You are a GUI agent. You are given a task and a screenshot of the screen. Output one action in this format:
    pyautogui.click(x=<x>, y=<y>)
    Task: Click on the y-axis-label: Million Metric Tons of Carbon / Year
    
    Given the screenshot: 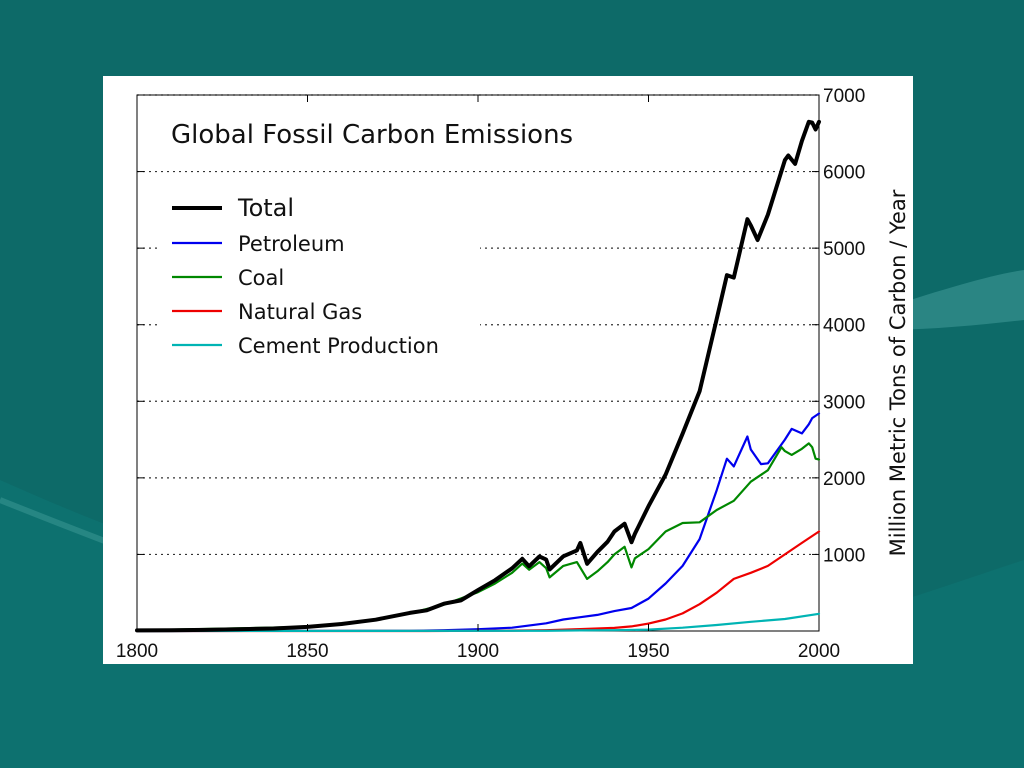 What is the action you would take?
    pyautogui.click(x=898, y=372)
    